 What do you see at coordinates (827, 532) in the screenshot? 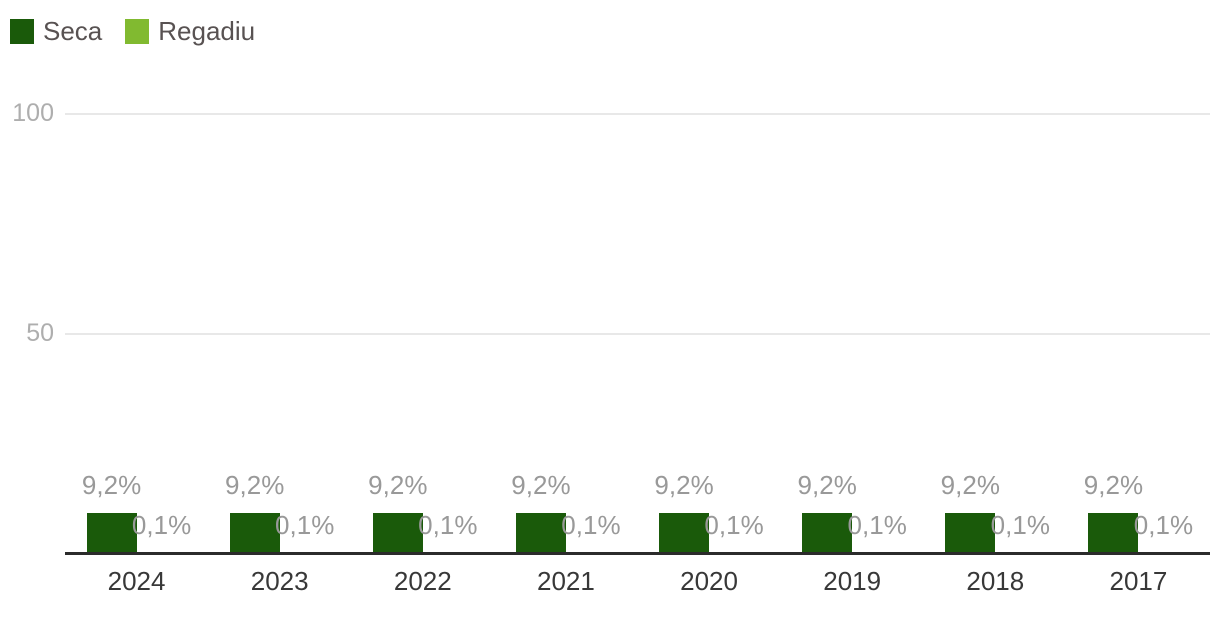
I see `bar-seca-2019` at bounding box center [827, 532].